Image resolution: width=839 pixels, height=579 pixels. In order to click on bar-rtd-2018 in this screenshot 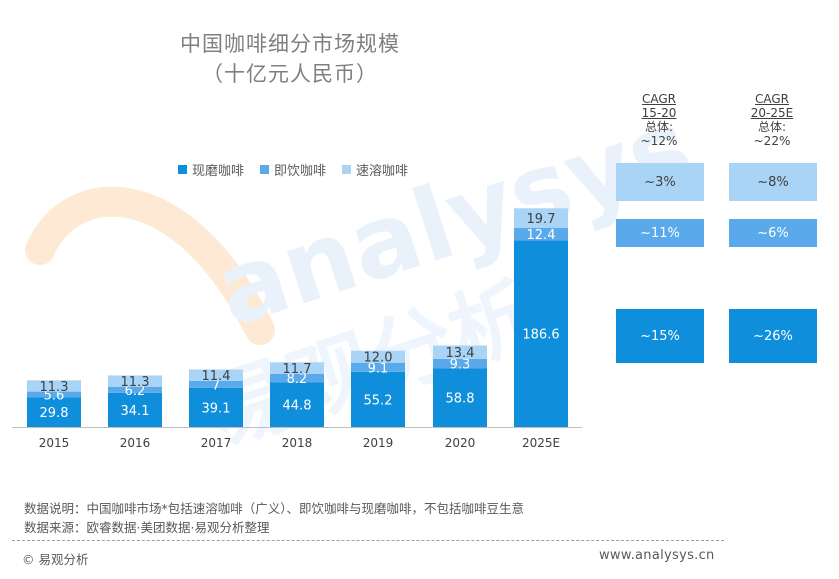, I will do `click(297, 378)`.